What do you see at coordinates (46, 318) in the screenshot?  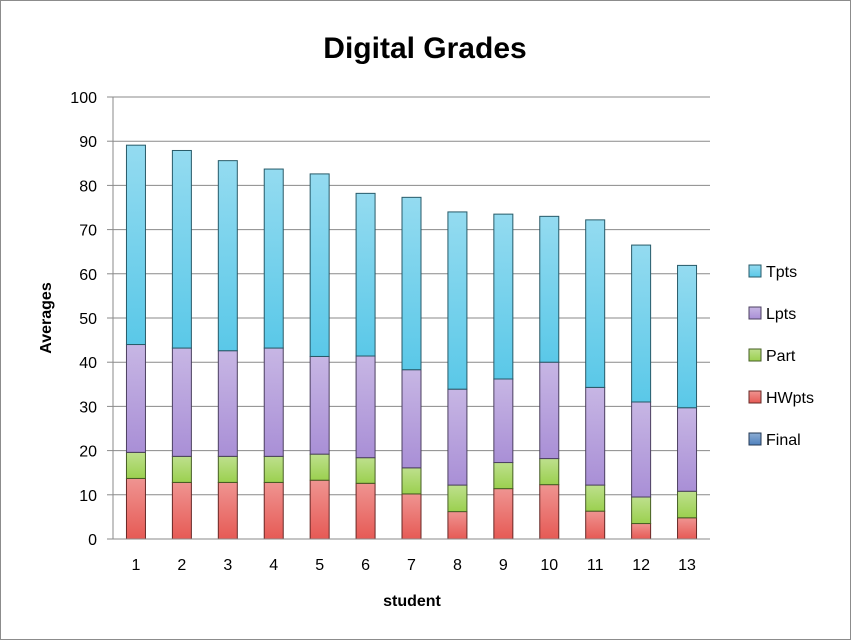 I see `y-axis-label: Averages` at bounding box center [46, 318].